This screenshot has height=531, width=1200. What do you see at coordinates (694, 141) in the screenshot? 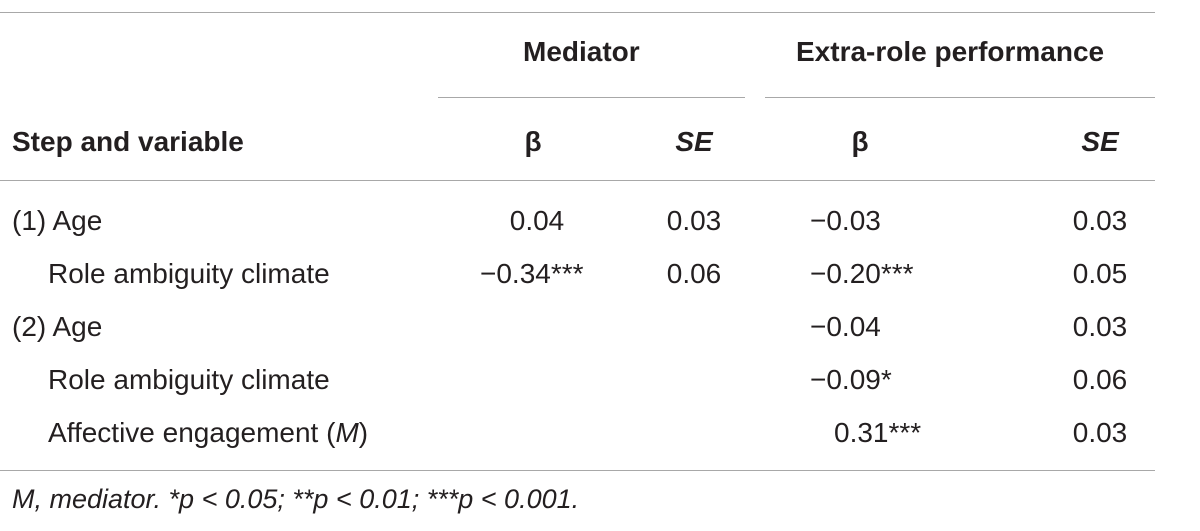
I see `column-header-se-mediator: SE` at bounding box center [694, 141].